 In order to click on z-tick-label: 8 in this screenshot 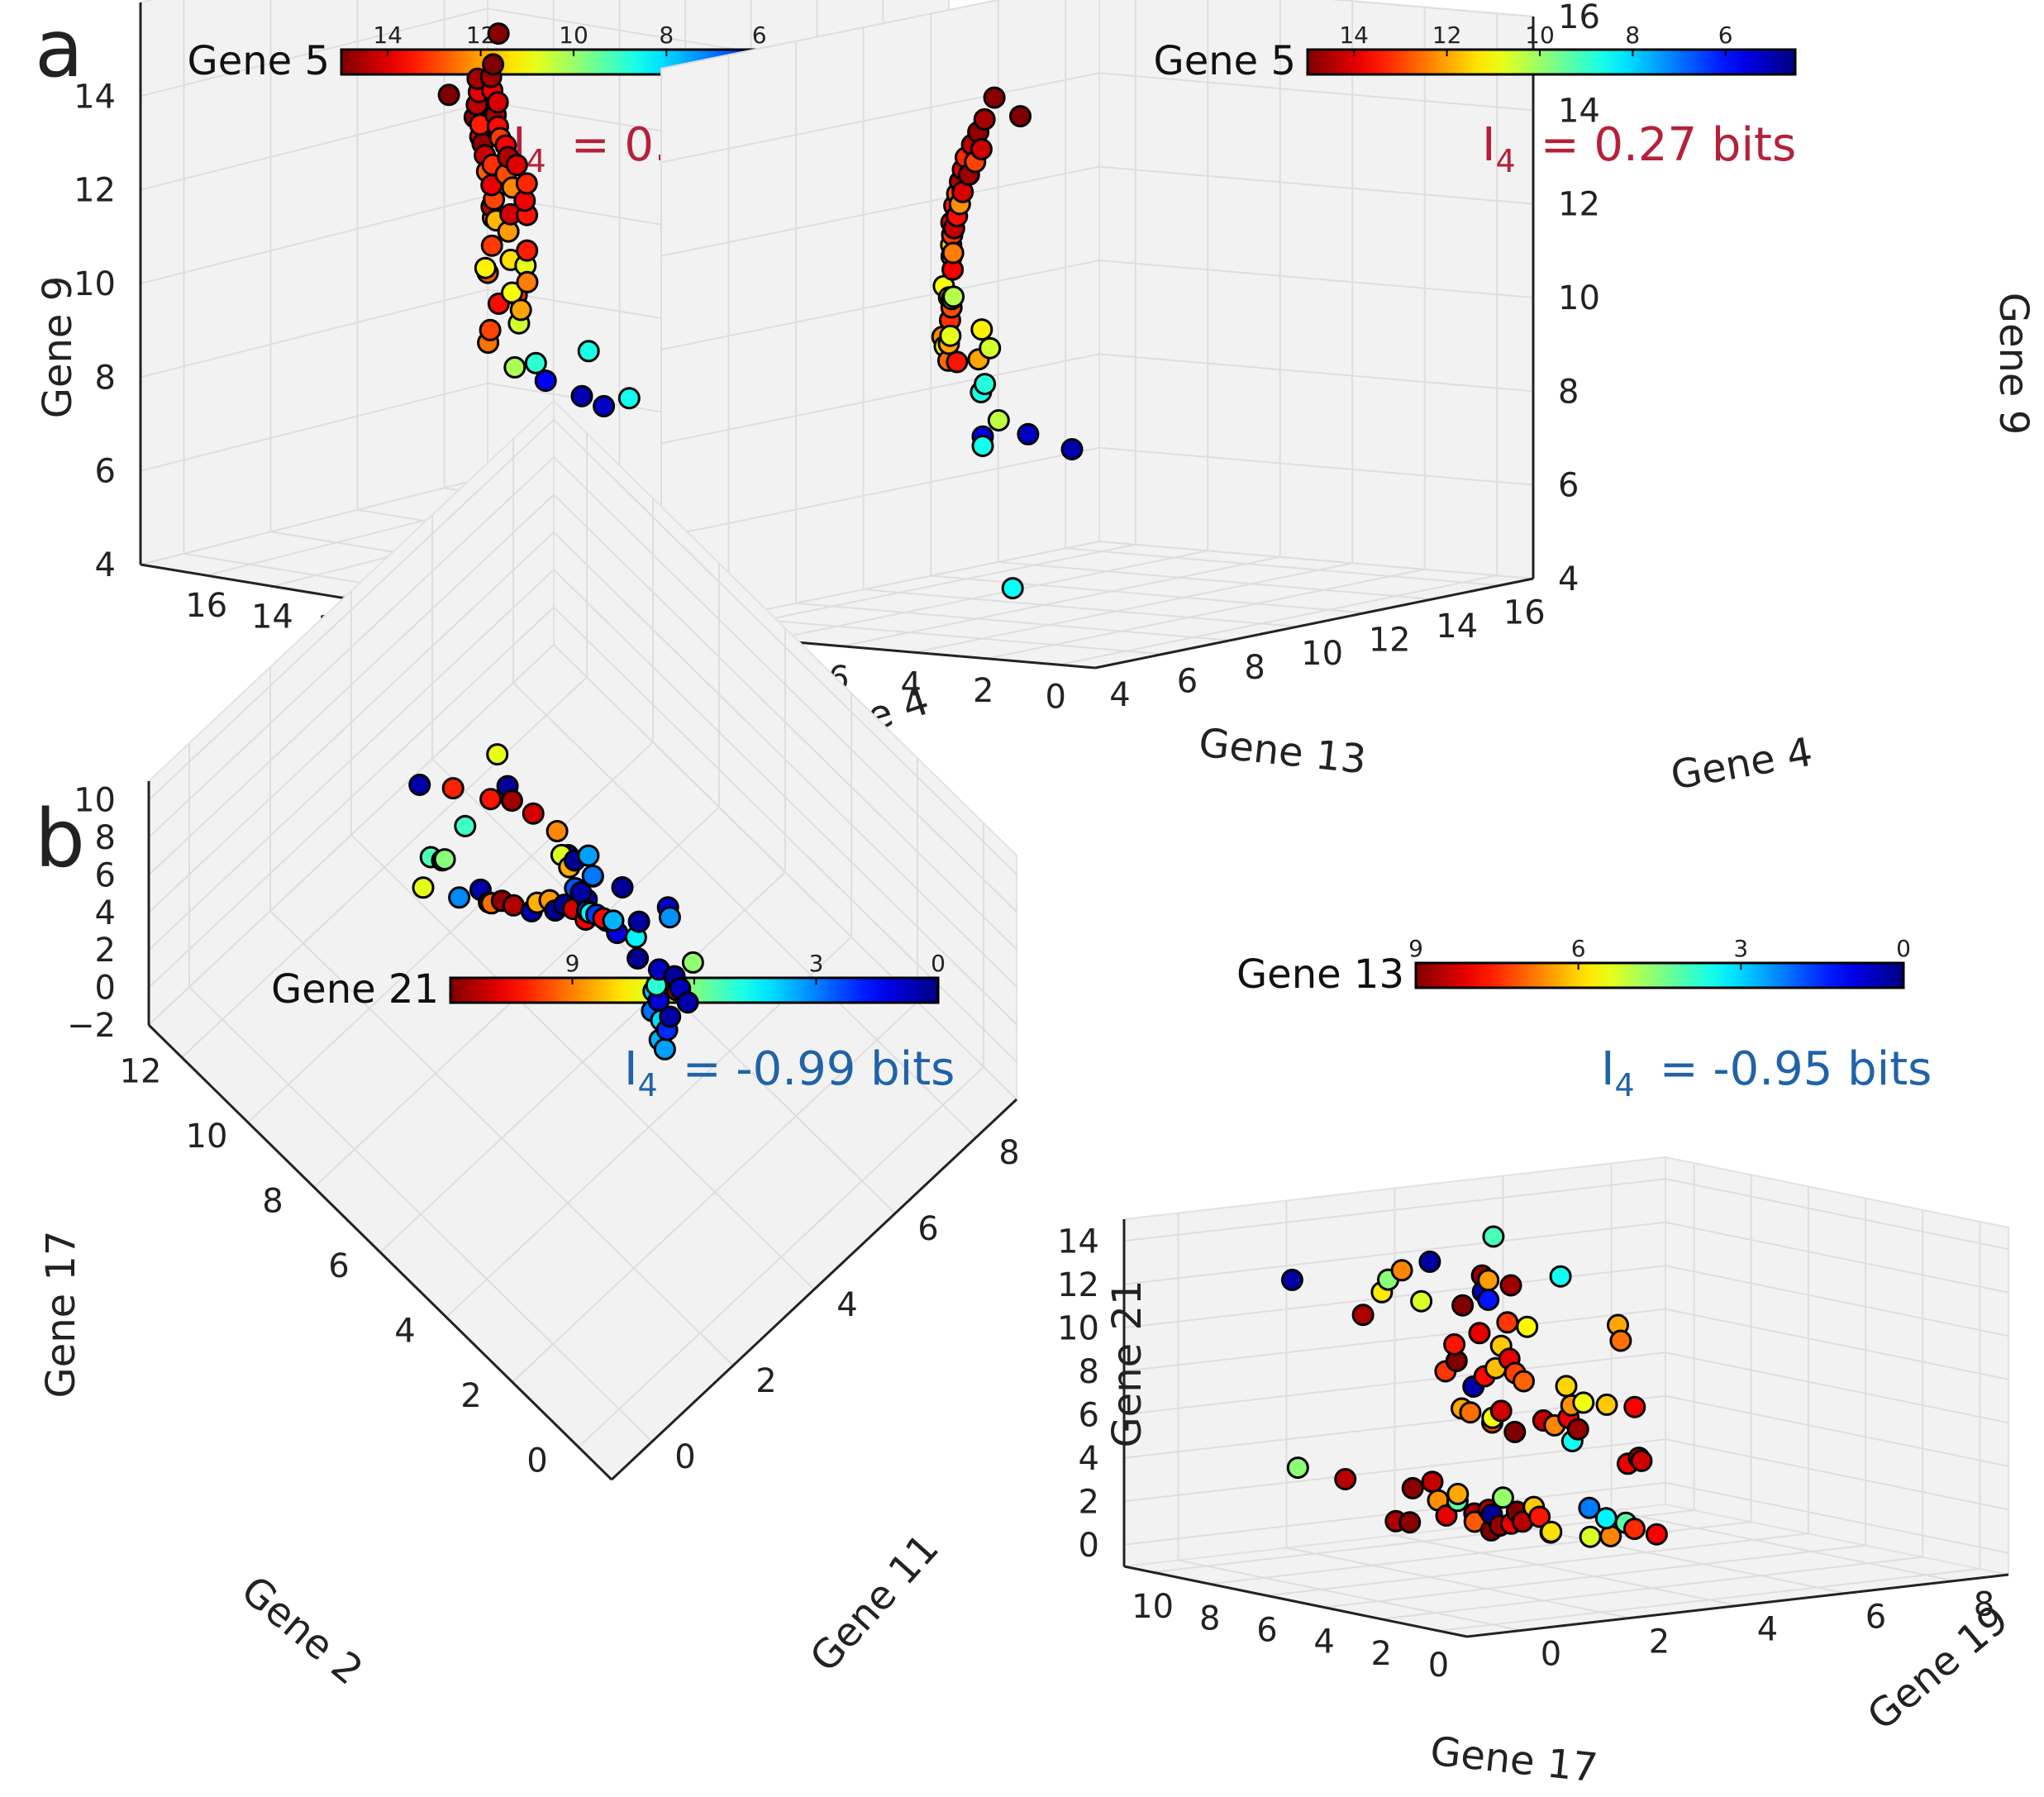, I will do `click(105, 378)`.